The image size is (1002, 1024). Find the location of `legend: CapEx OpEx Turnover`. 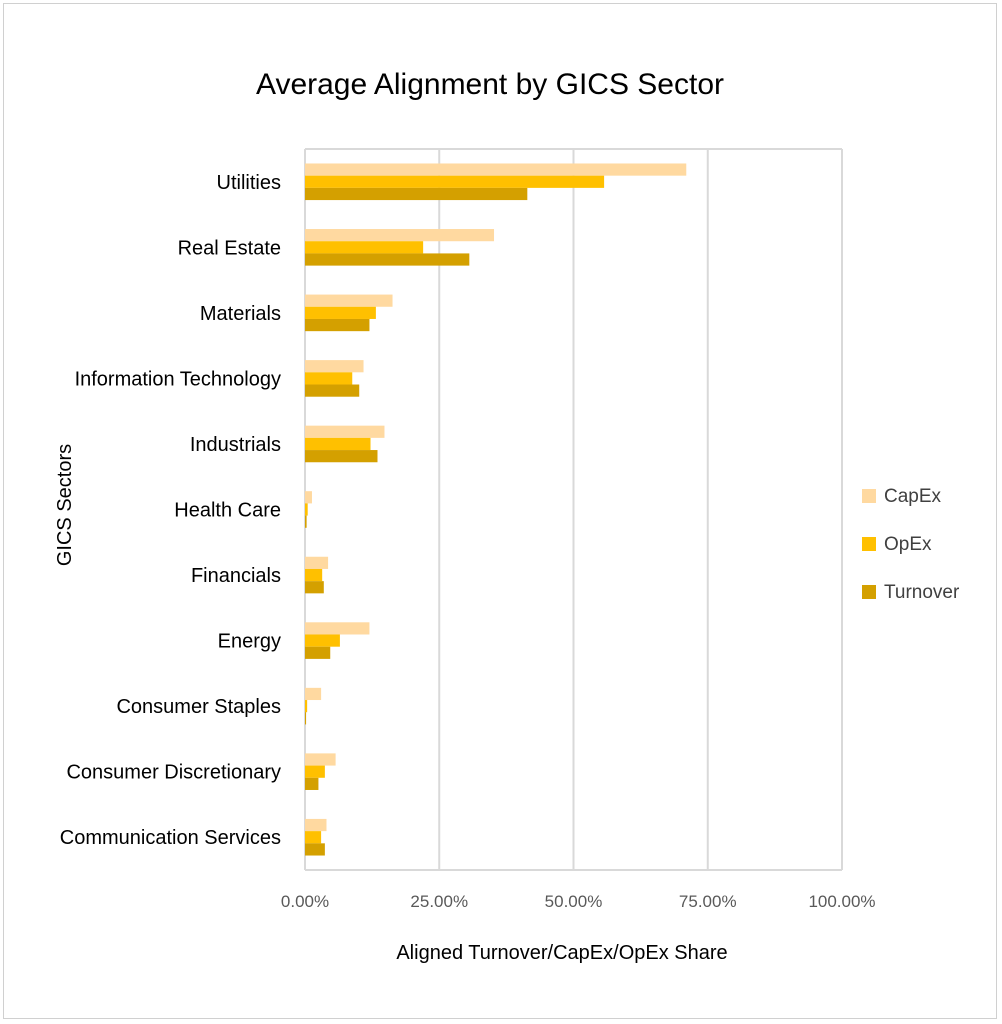

legend: CapEx OpEx Turnover is located at coordinates (911, 544).